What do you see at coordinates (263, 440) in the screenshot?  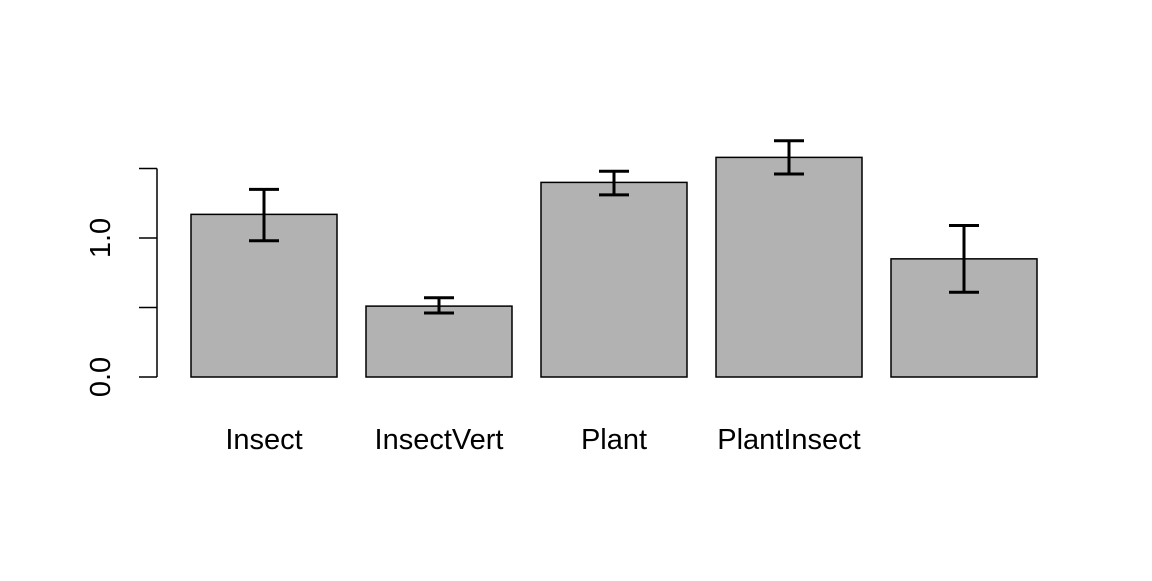 I see `x-tick-label-0: Insect` at bounding box center [263, 440].